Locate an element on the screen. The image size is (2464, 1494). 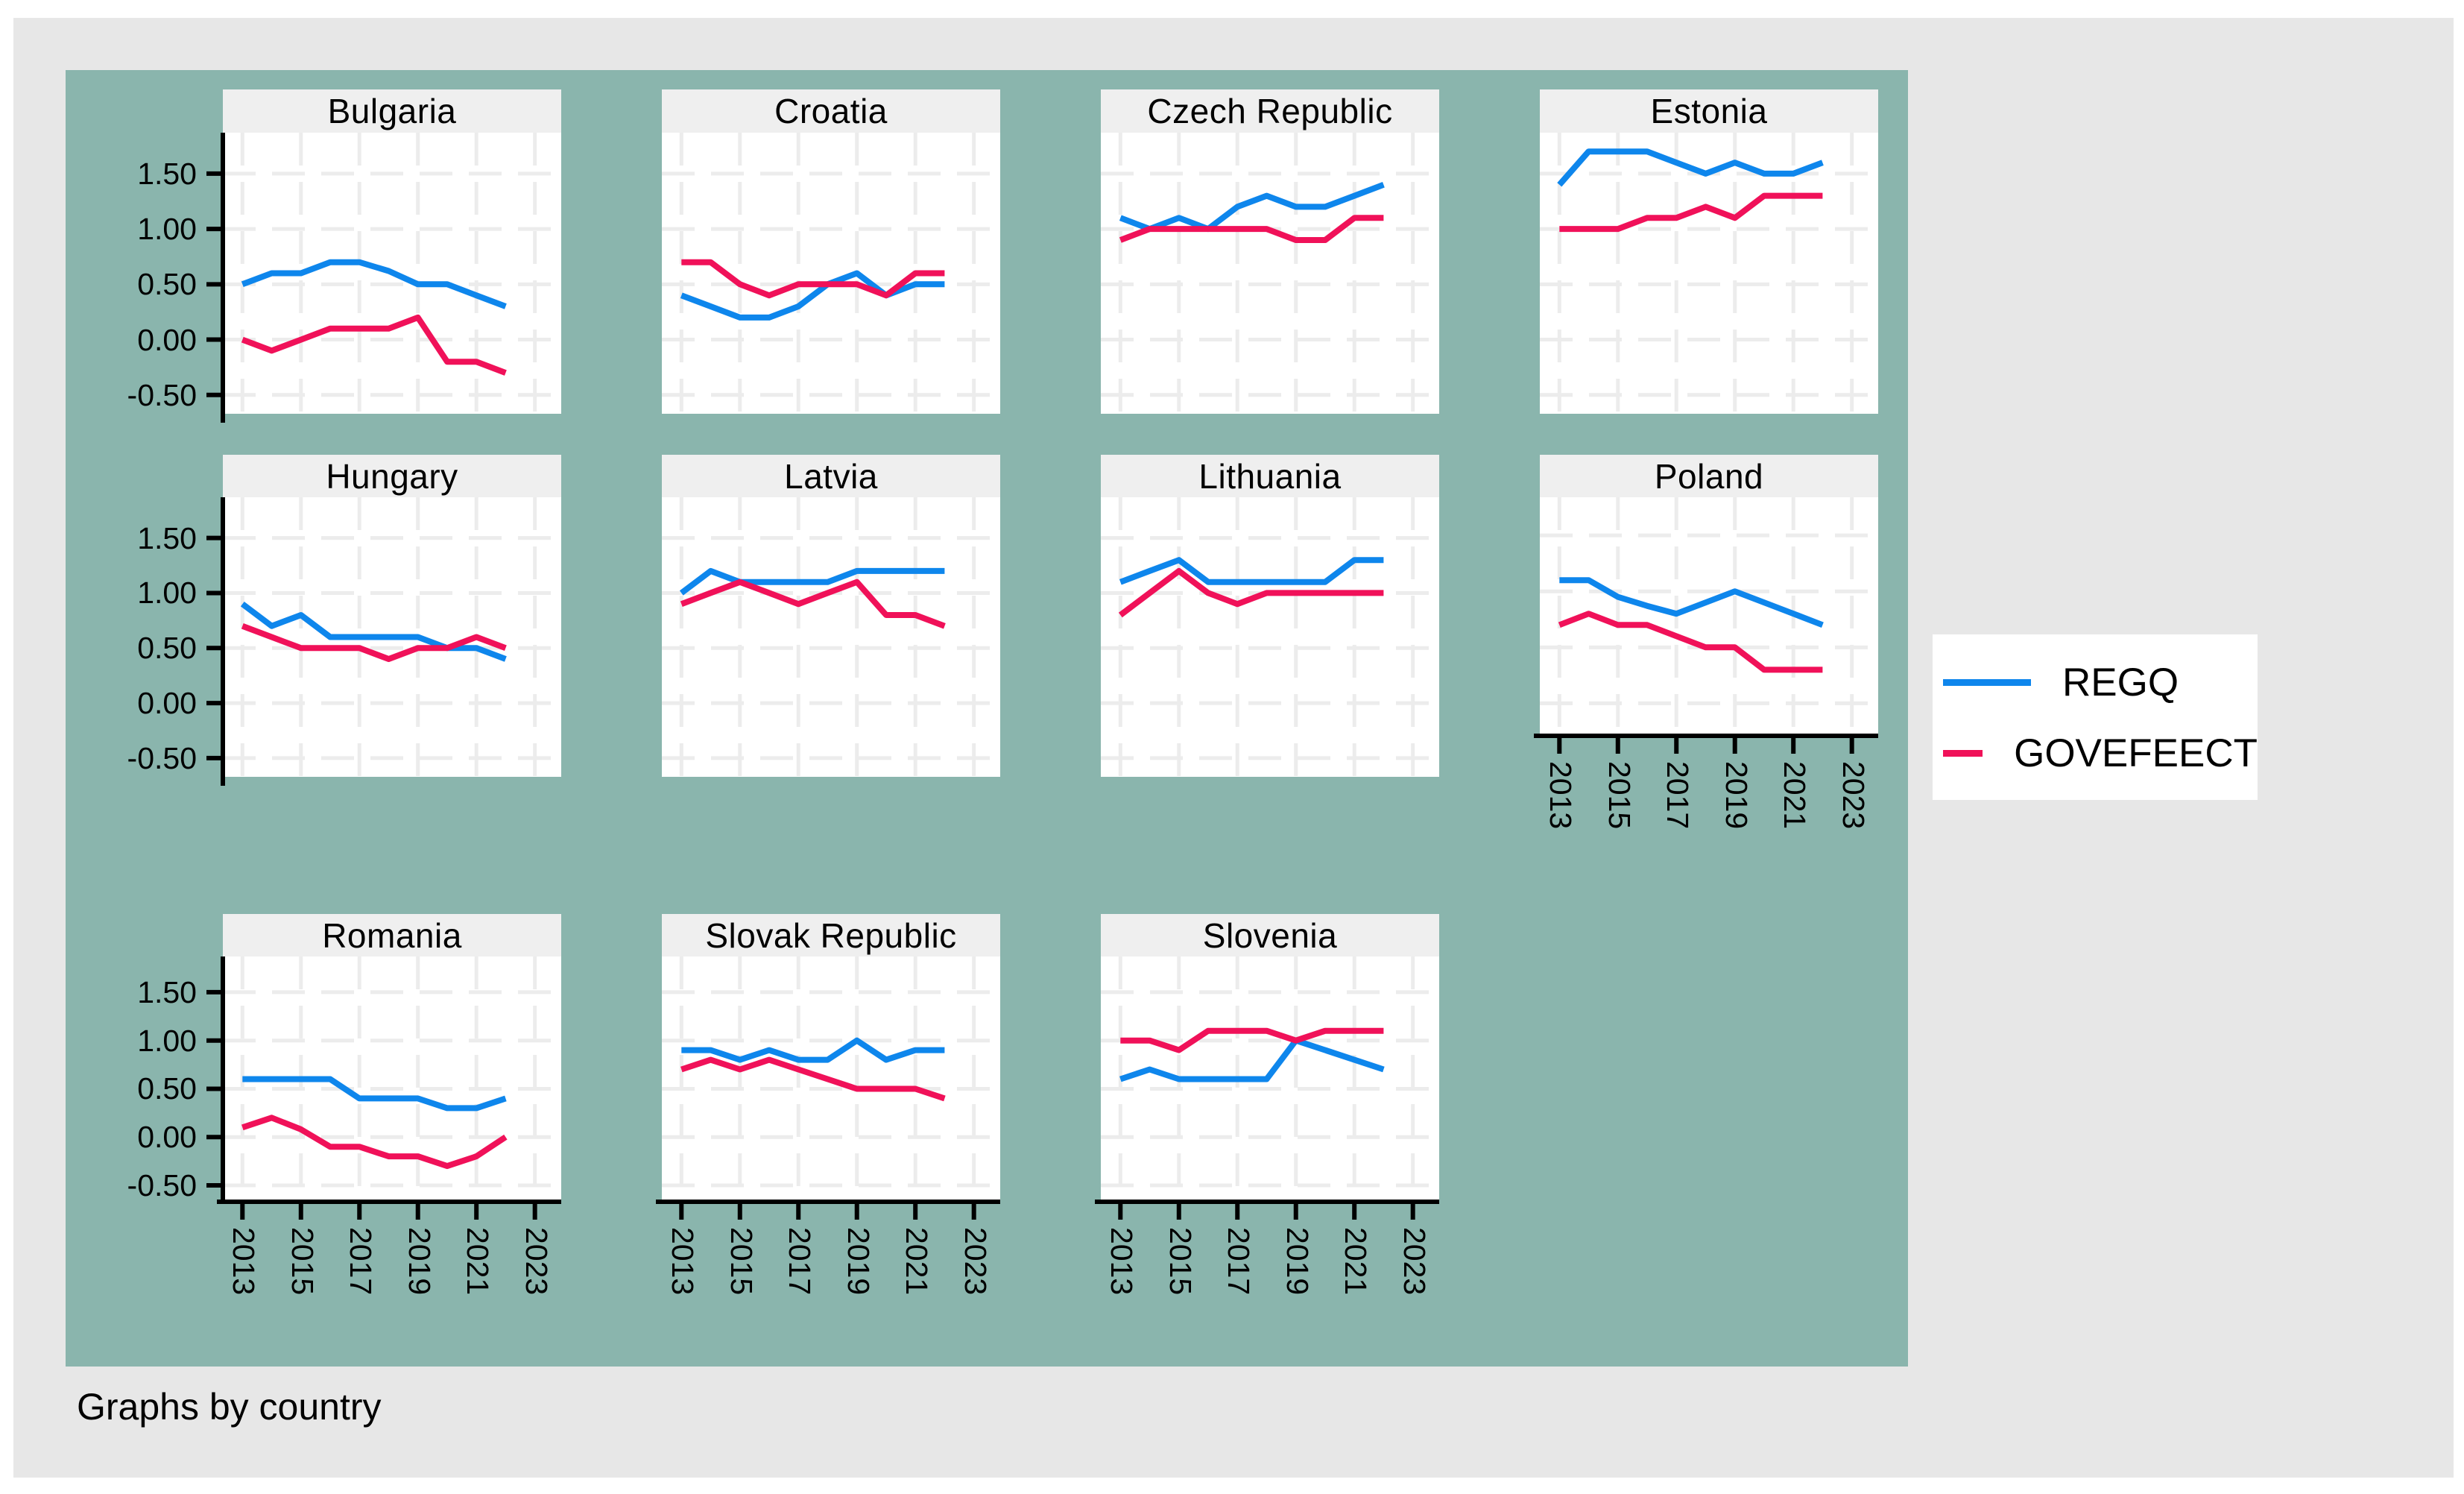
panel-title-bulgaria: Bulgaria is located at coordinates (392, 111).